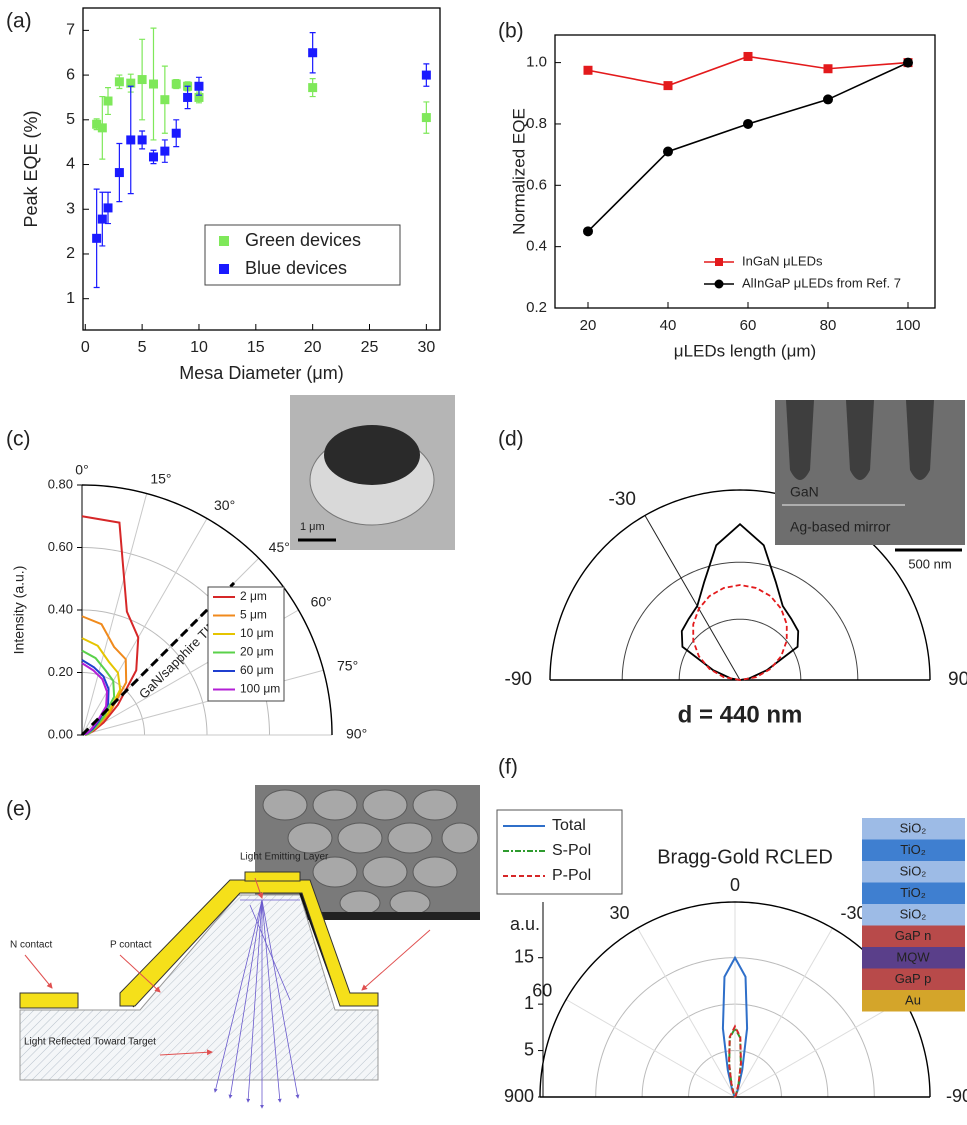 The image size is (967, 1125). What do you see at coordinates (60, 733) in the screenshot?
I see `r-tick-label: 0.00` at bounding box center [60, 733].